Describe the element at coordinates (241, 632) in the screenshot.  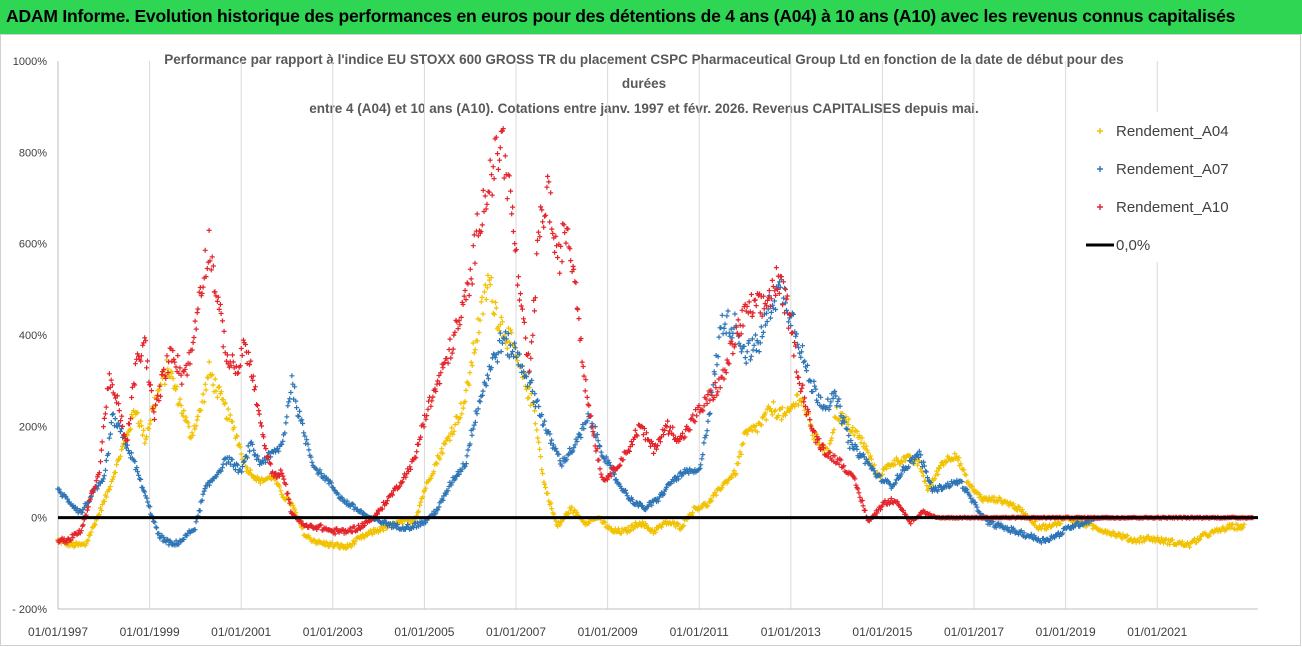
I see `x-tick-label: 01/01/2001` at that location.